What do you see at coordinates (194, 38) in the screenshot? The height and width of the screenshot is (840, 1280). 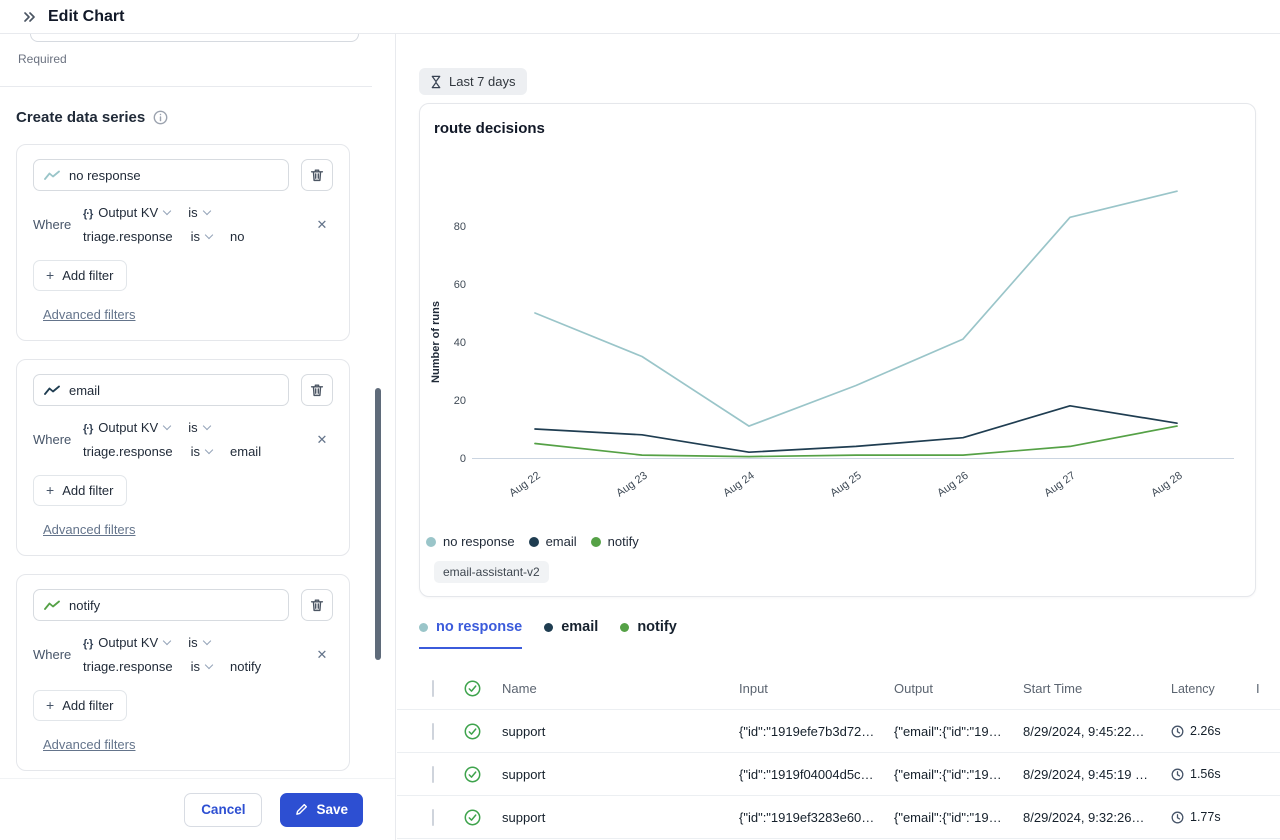 I see `scrolled-form-field` at bounding box center [194, 38].